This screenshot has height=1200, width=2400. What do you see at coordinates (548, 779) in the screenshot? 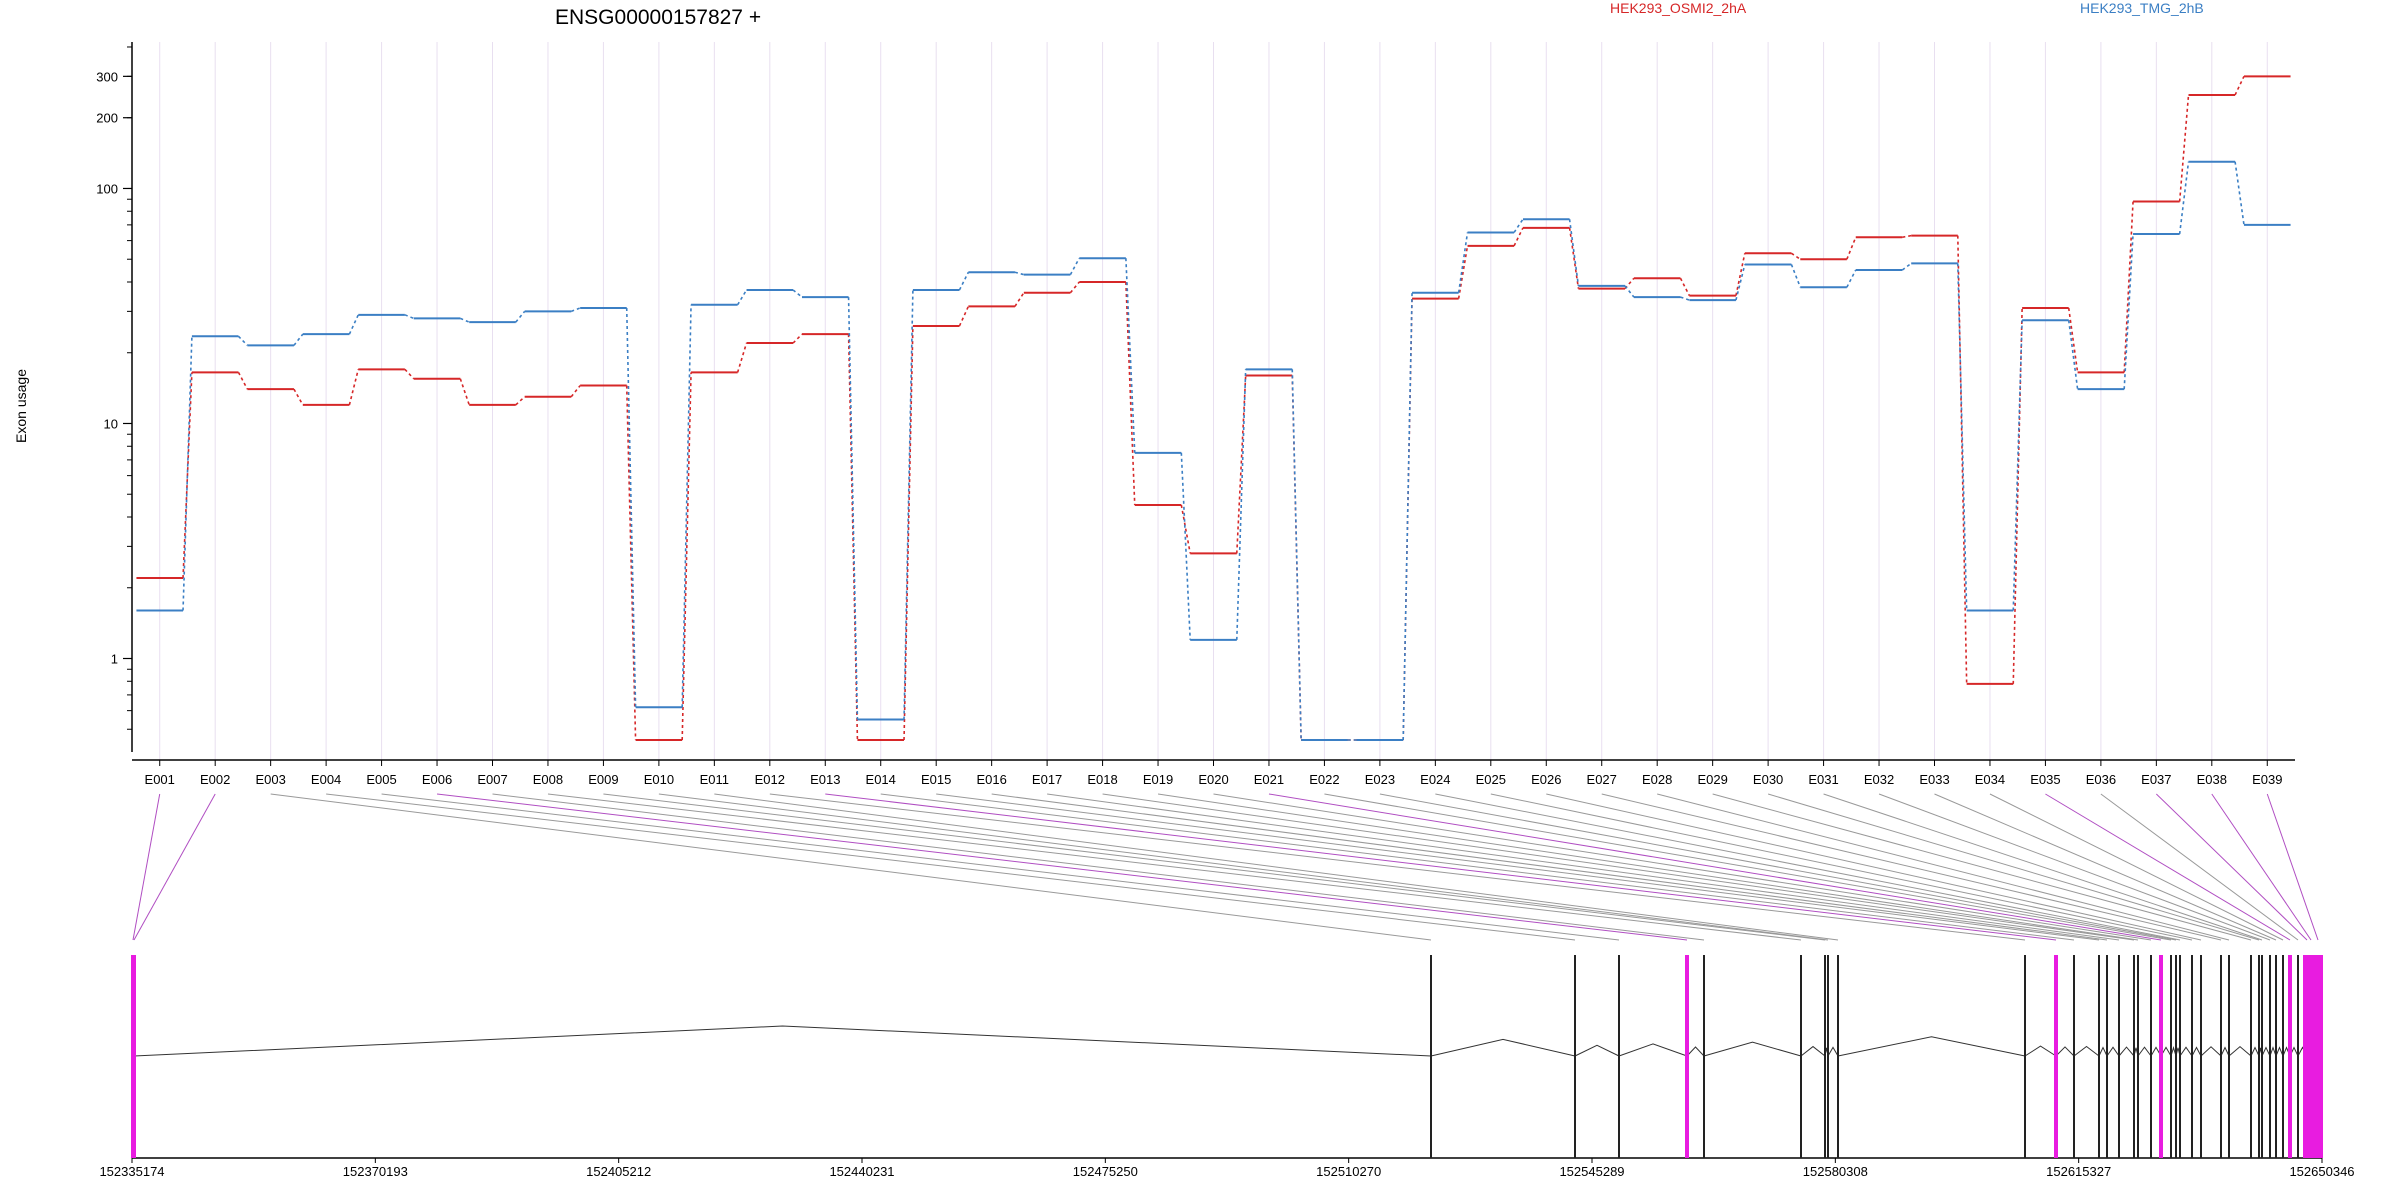
I see `x-tick-label: E008` at bounding box center [548, 779].